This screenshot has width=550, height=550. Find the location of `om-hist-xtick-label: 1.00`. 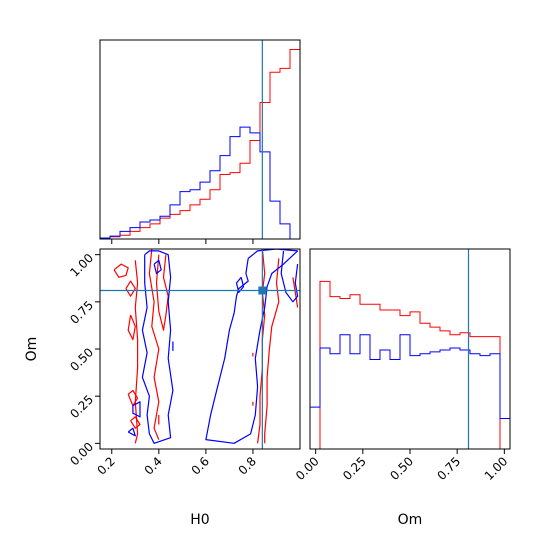

om-hist-xtick-label: 1.00 is located at coordinates (496, 468).